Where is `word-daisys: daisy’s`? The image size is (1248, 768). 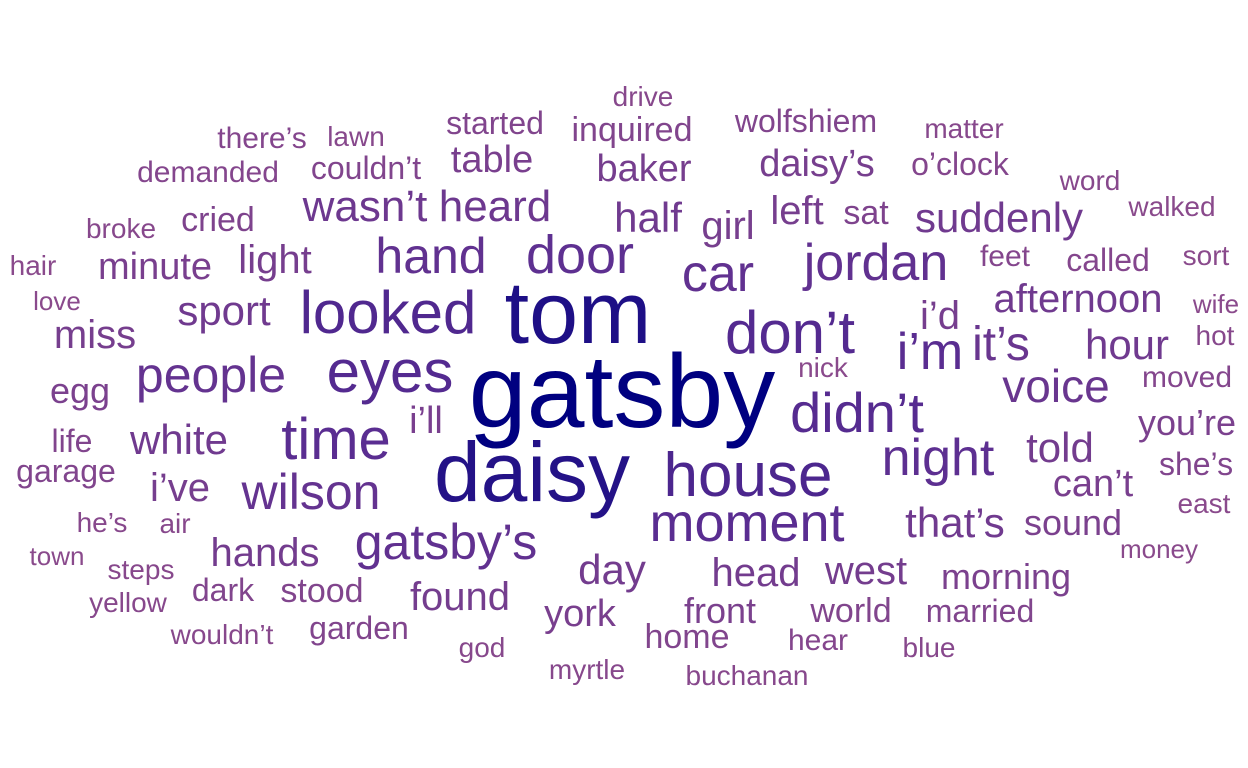
word-daisys: daisy’s is located at coordinates (817, 164).